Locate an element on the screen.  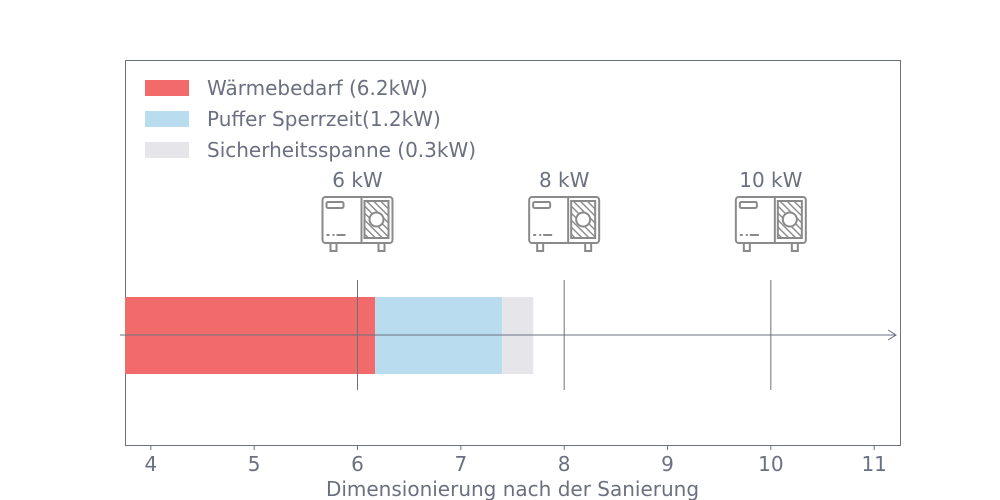
x-tick-label: 5 is located at coordinates (254, 464).